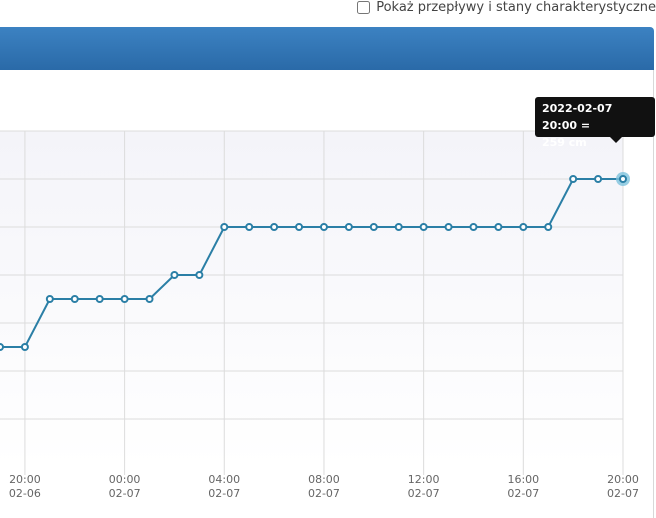  I want to click on x-tick-label-time: 04:00, so click(224, 479).